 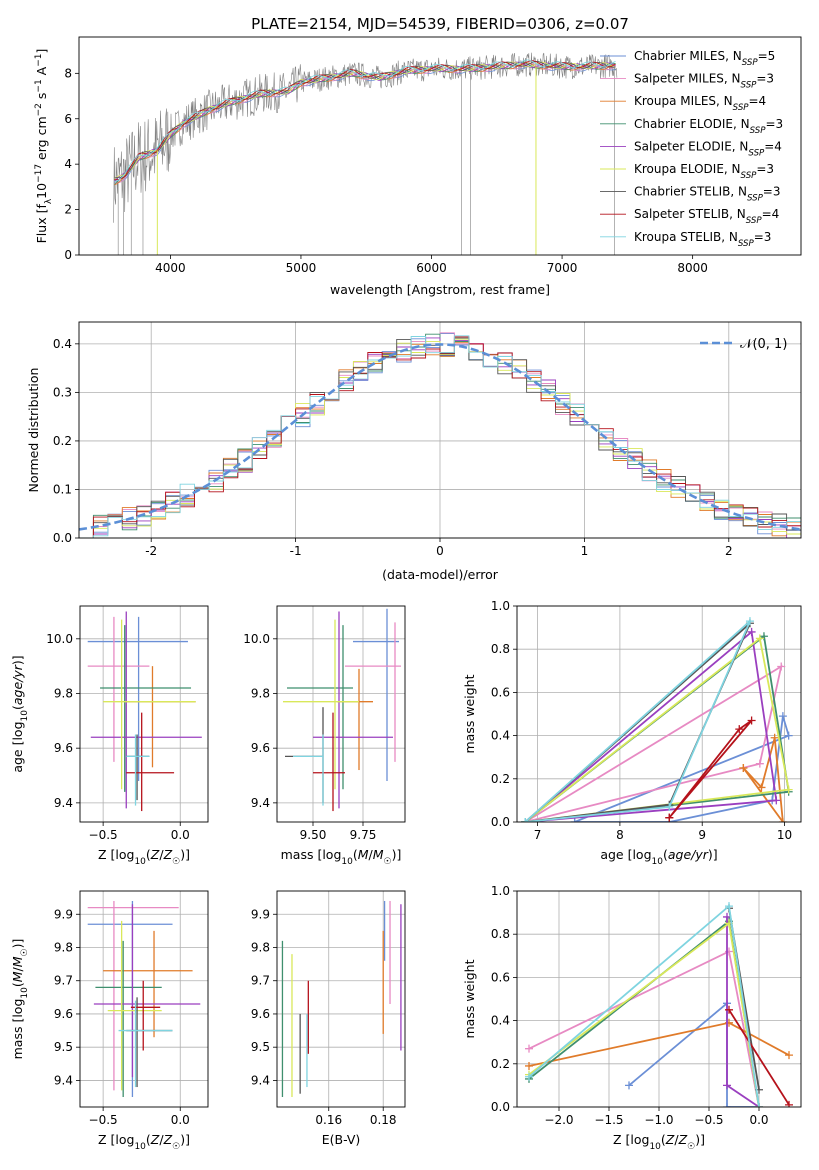 I want to click on legend: 𝒩(0, 1), so click(x=743, y=344).